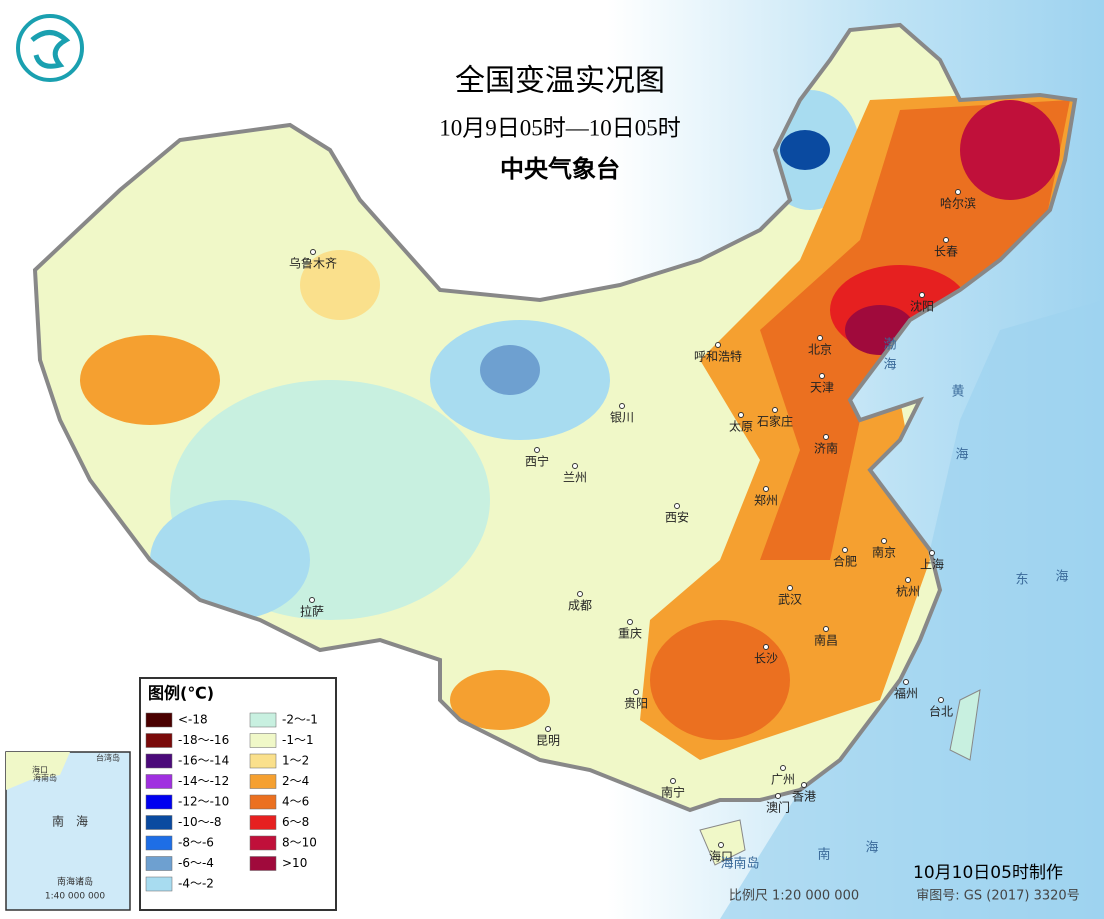 Image resolution: width=1104 pixels, height=919 pixels. Describe the element at coordinates (1021, 580) in the screenshot. I see `sea-label: 东` at that location.